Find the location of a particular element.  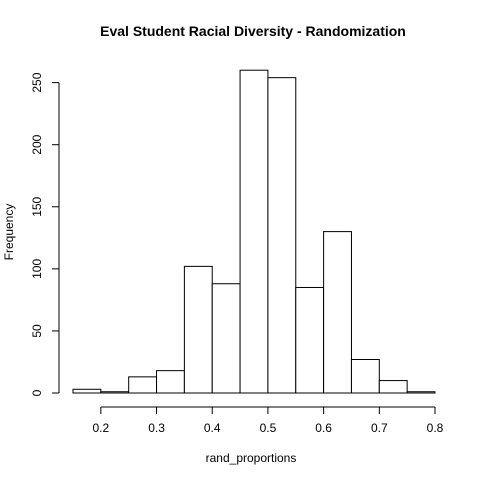

x-tick-label: 0.3 is located at coordinates (156, 428).